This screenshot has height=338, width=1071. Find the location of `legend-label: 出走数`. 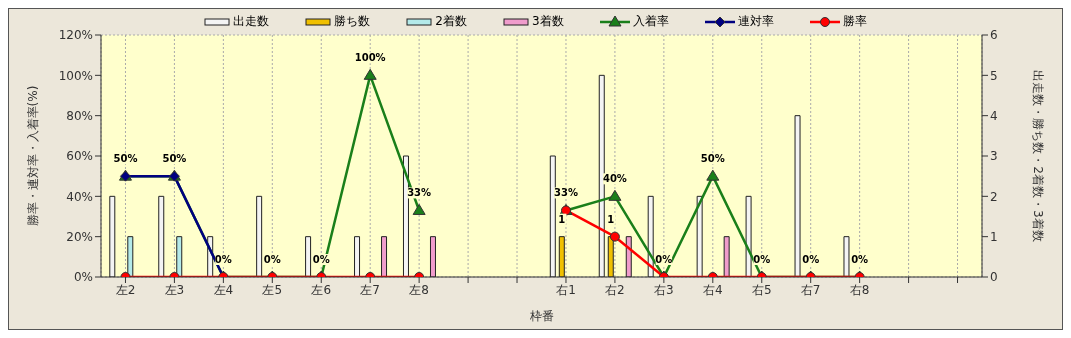

legend-label: 出走数 is located at coordinates (251, 21).